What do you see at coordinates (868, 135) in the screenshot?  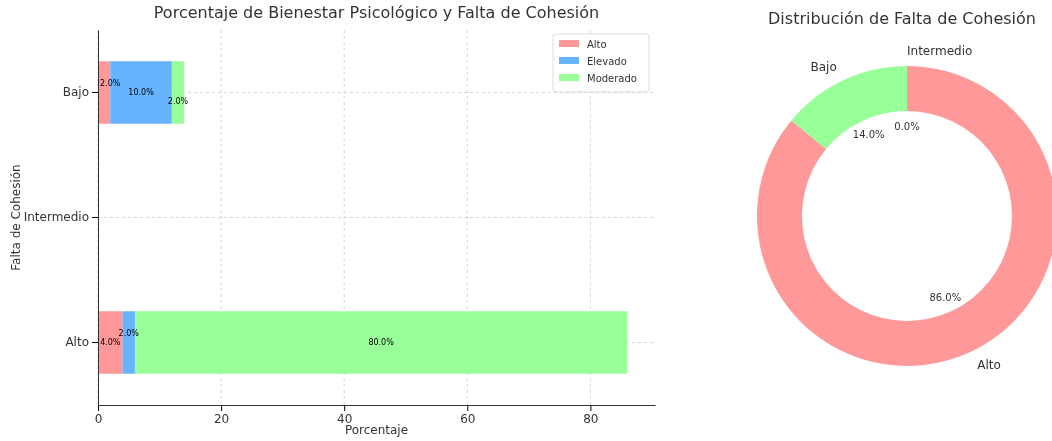 I see `data-label: 14.0%` at bounding box center [868, 135].